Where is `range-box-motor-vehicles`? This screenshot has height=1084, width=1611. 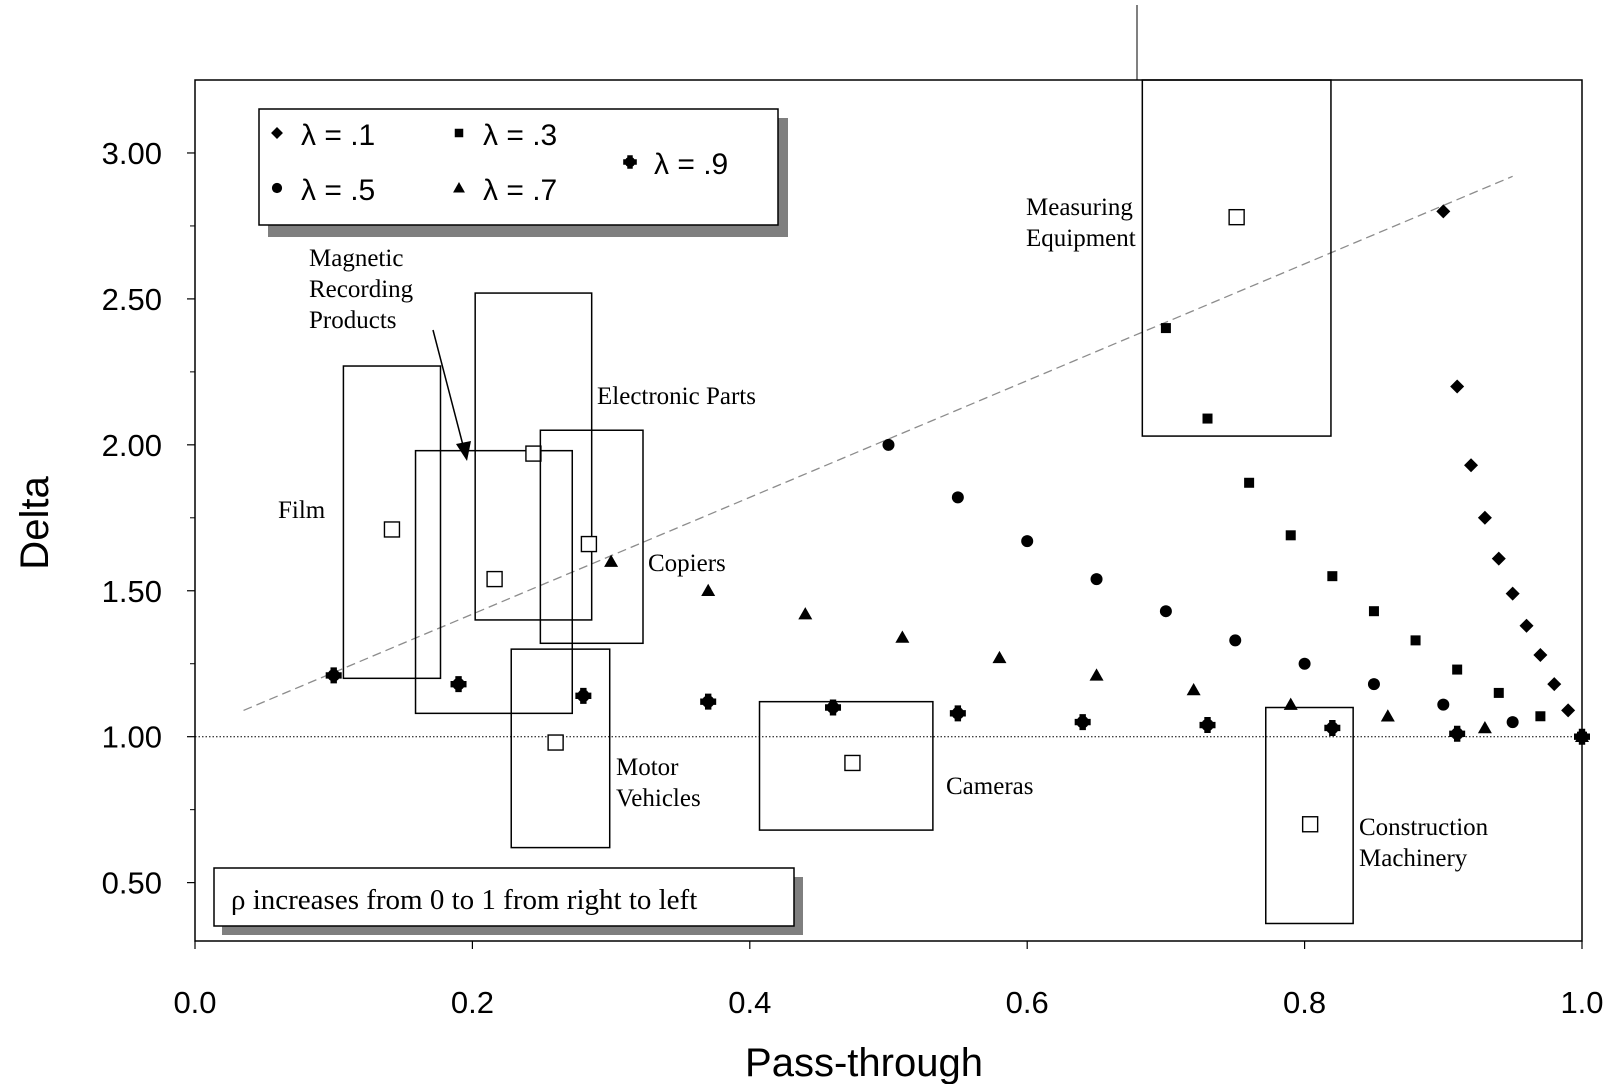
range-box-motor-vehicles is located at coordinates (560, 748).